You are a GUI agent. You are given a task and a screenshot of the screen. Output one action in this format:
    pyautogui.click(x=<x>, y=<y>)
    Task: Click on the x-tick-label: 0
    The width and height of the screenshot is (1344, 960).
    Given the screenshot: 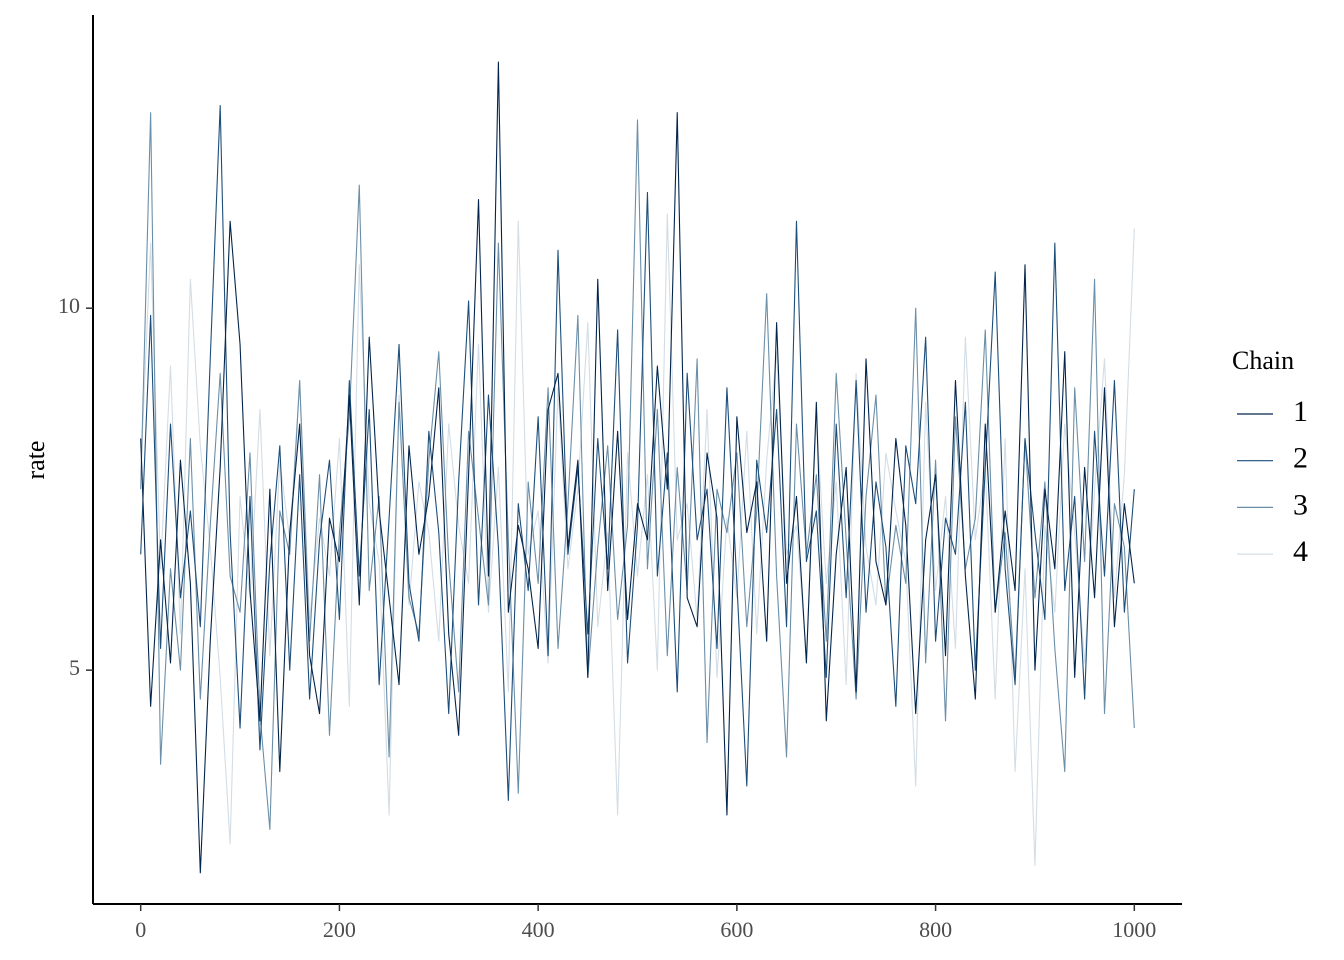 What is the action you would take?
    pyautogui.click(x=140, y=929)
    